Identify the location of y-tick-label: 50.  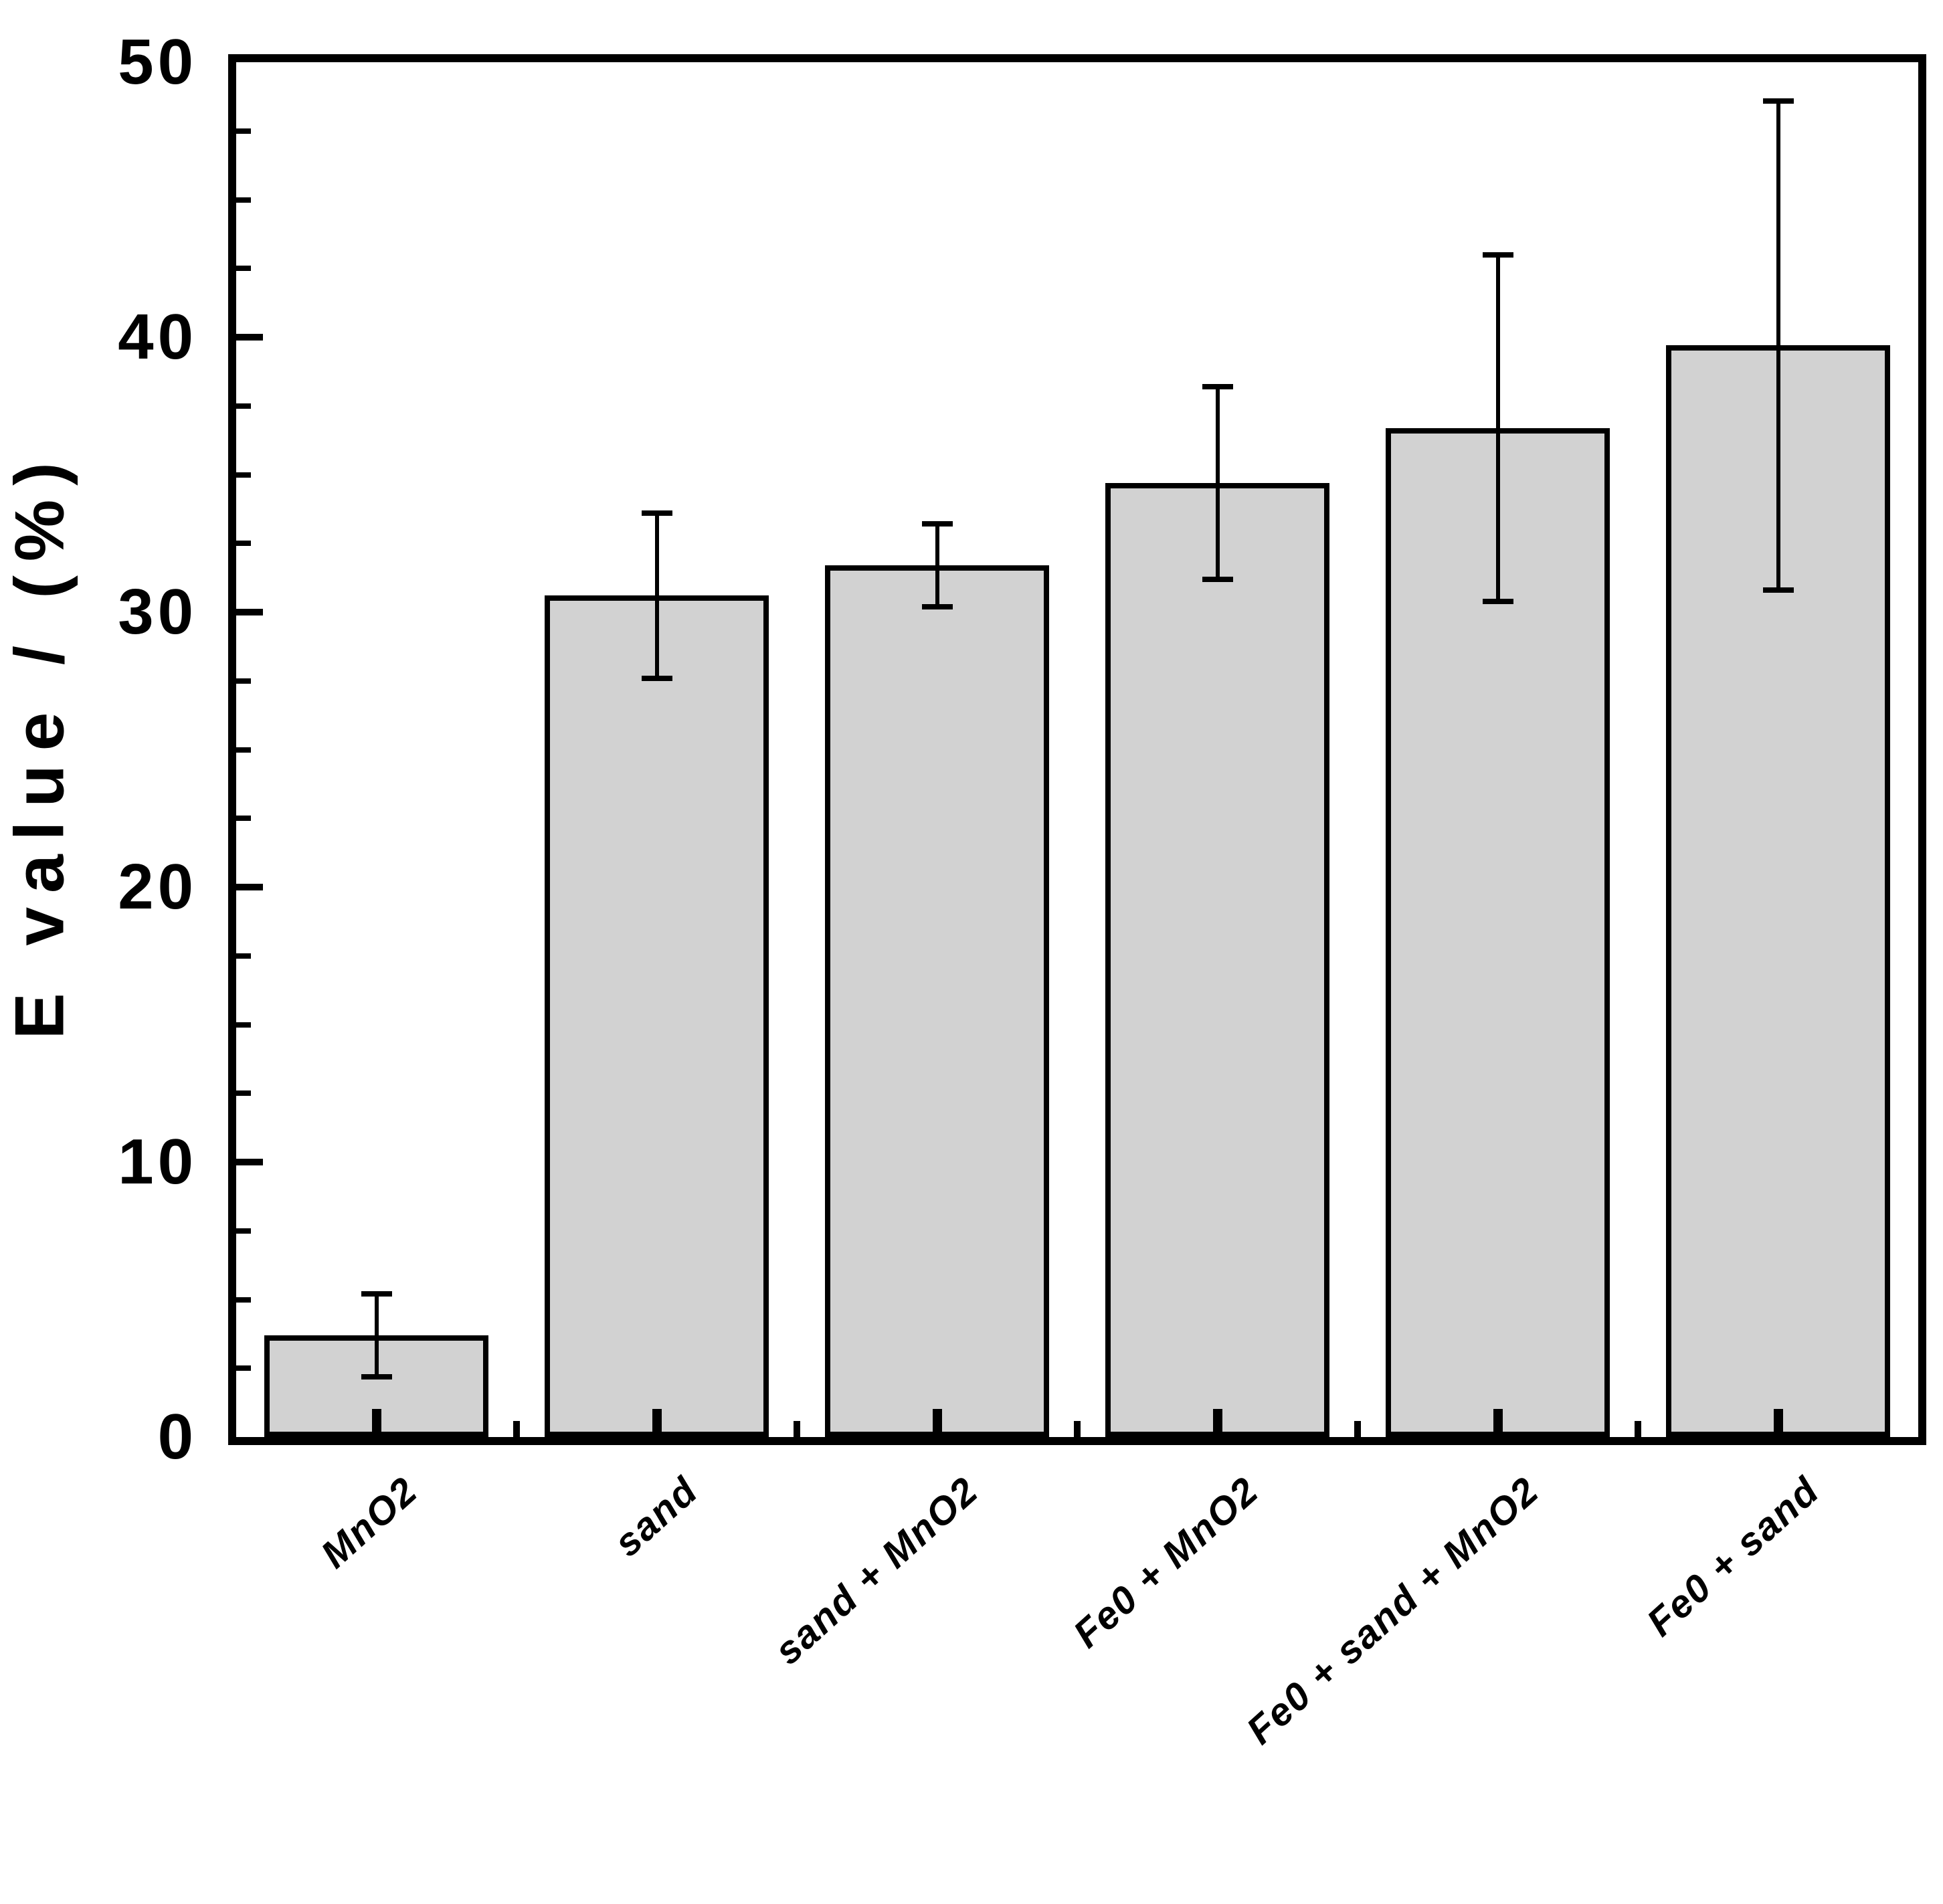
(157, 62).